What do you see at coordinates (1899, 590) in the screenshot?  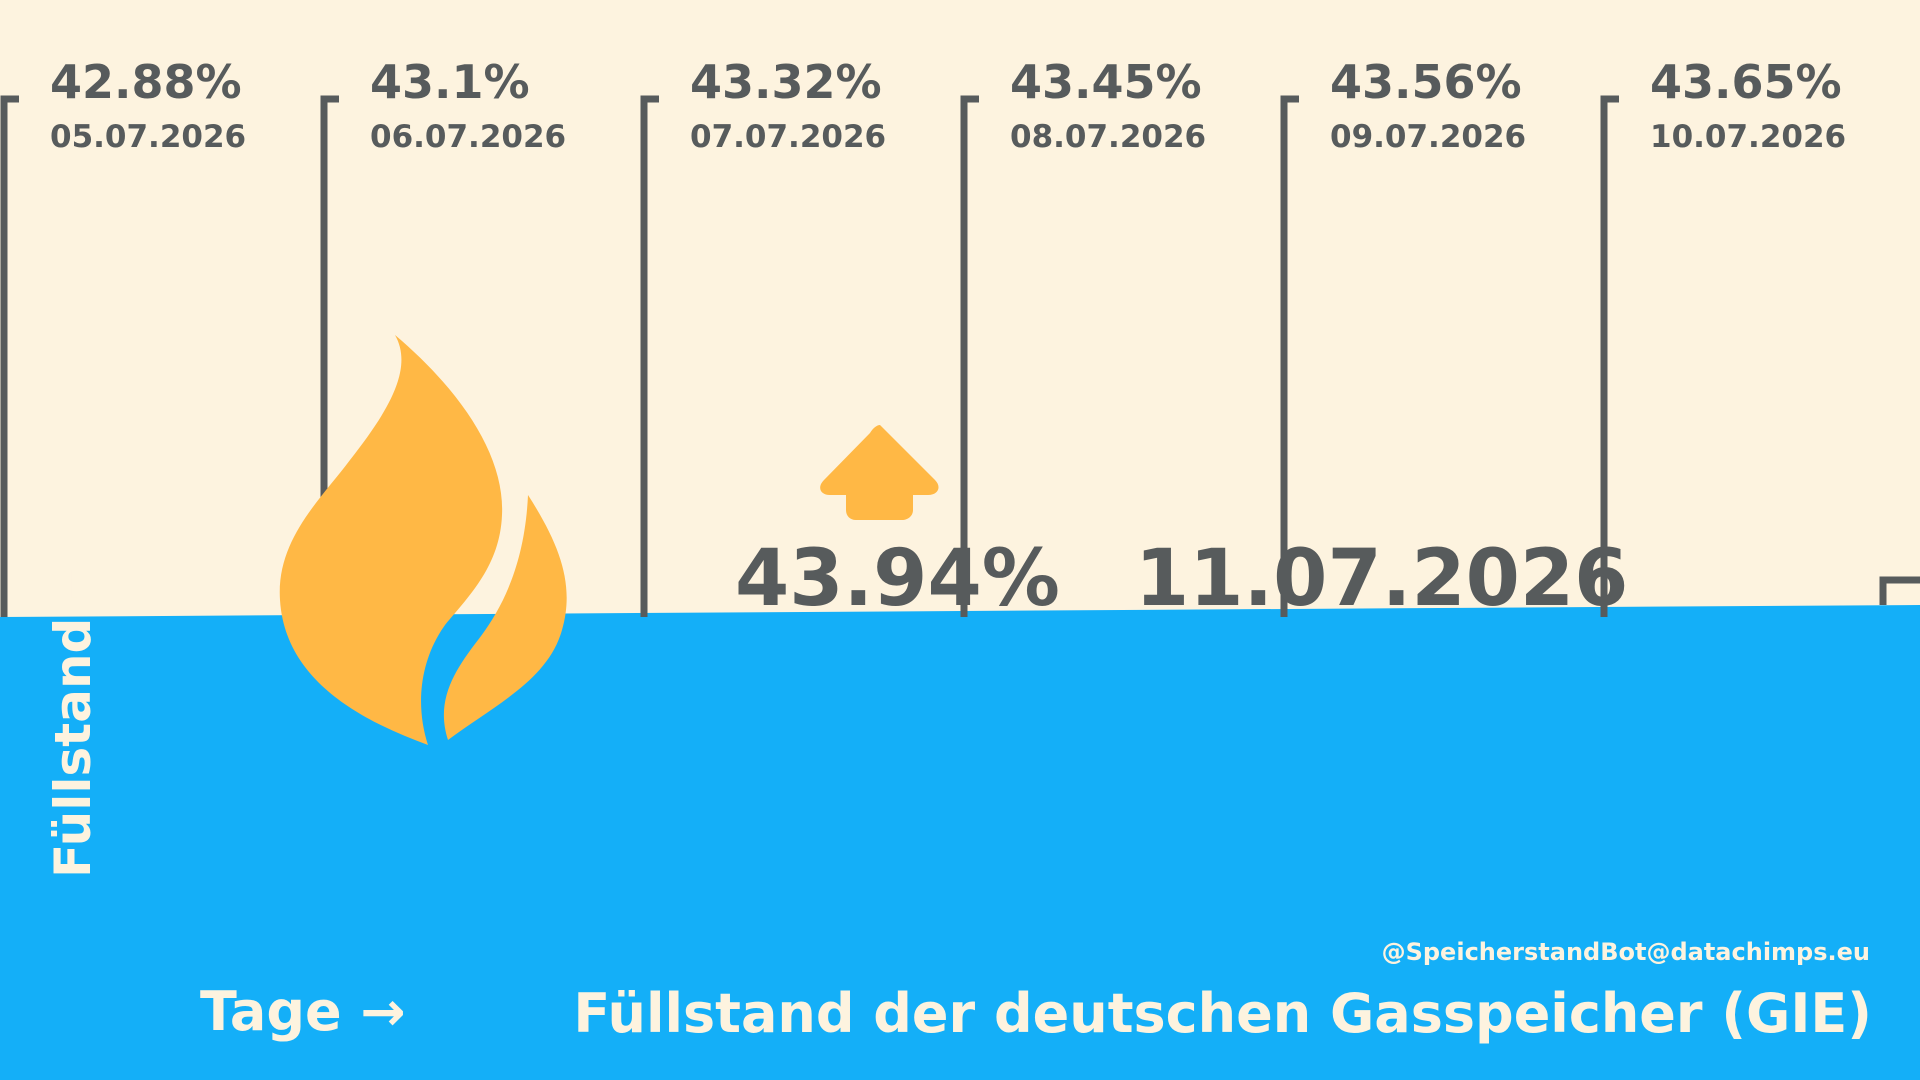 I see `series-marker-latest` at bounding box center [1899, 590].